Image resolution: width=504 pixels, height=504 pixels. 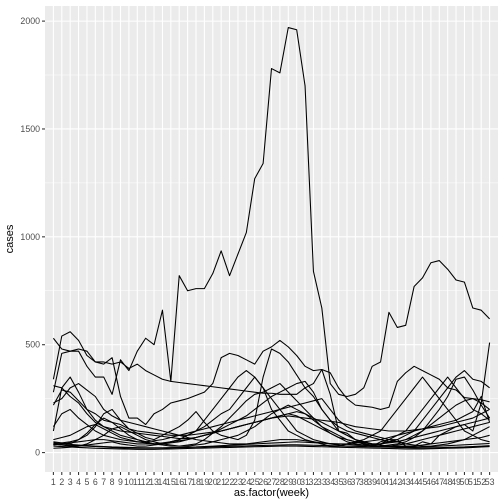 I want to click on x-tick-label: 27, so click(x=272, y=482).